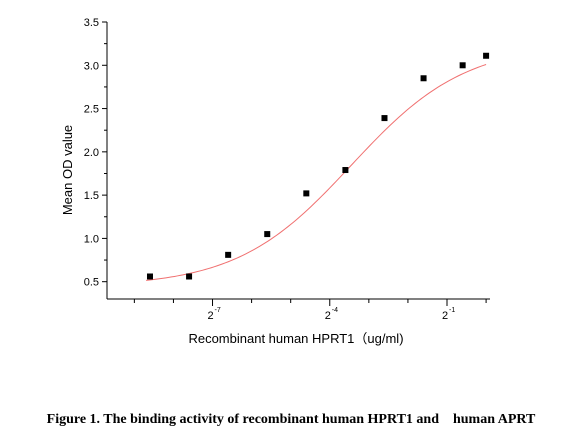  What do you see at coordinates (91, 110) in the screenshot?
I see `y-tick-label: 2.5` at bounding box center [91, 110].